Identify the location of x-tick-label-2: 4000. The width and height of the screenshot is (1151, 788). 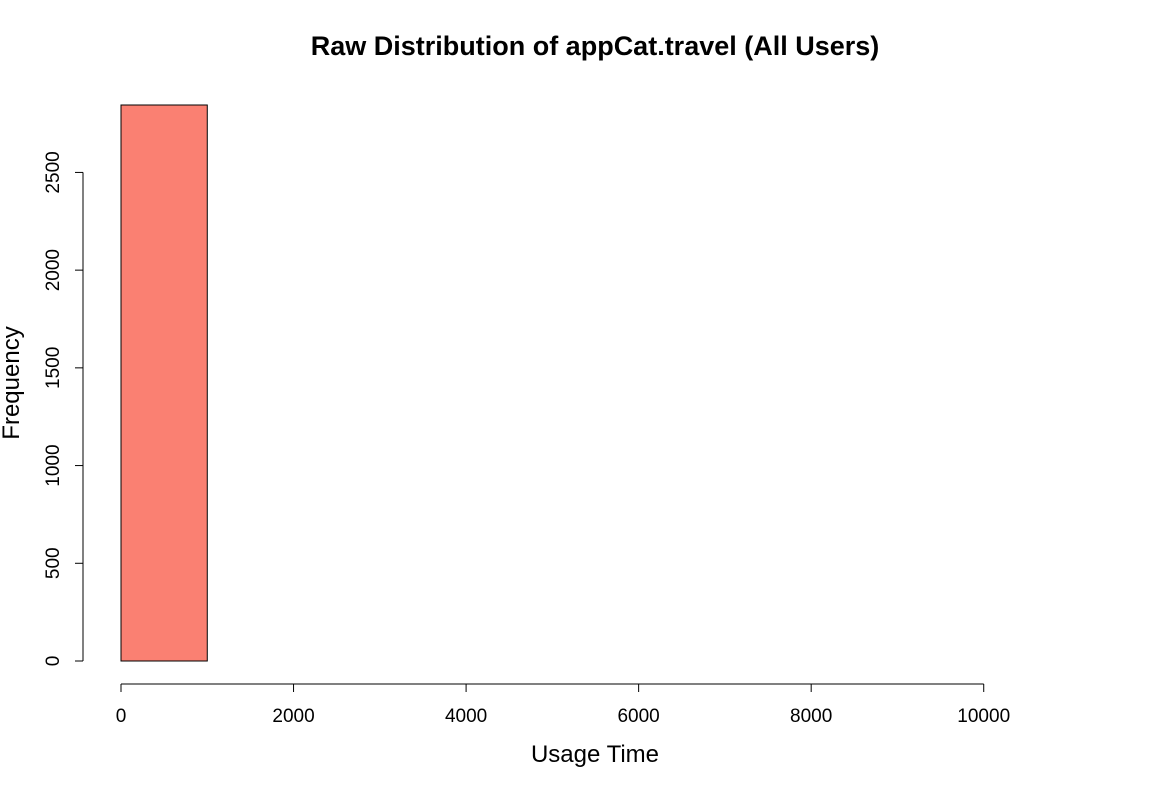
(466, 716).